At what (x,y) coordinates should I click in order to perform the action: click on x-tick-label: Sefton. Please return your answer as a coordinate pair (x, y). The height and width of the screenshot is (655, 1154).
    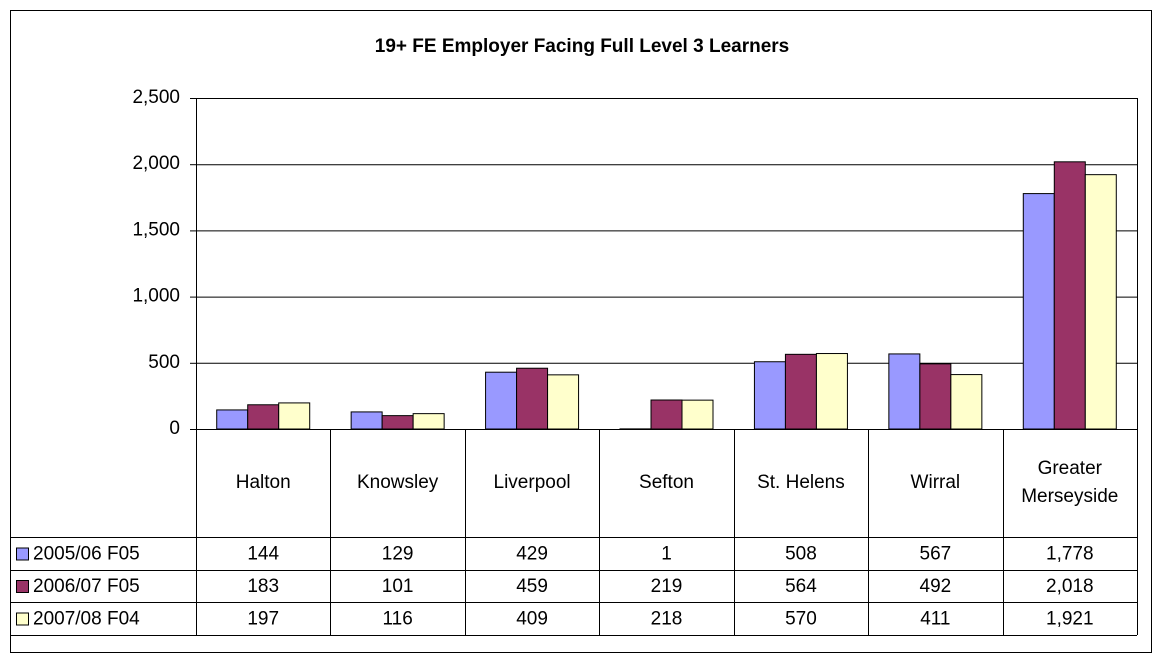
    Looking at the image, I should click on (666, 482).